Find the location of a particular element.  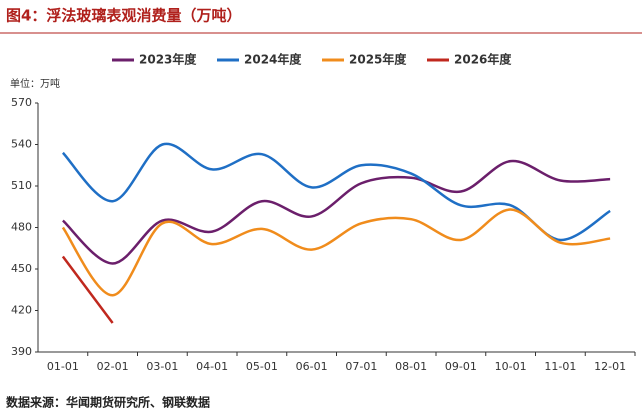

x-tick-label: 02-01 is located at coordinates (113, 366).